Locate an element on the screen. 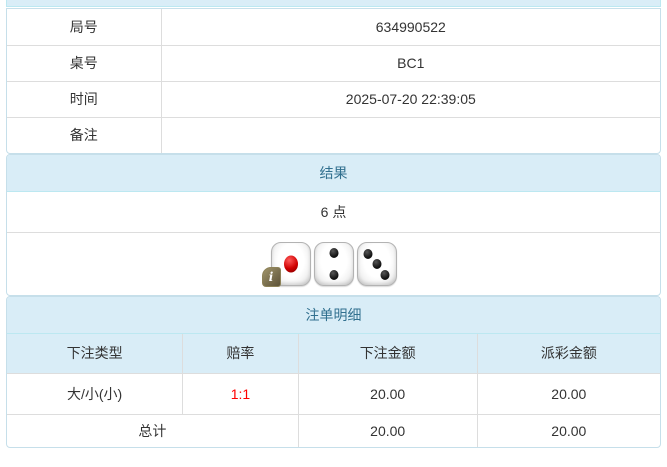 Image resolution: width=667 pixels, height=467 pixels. table-row: 时间 2025-07-20 22:39:05 is located at coordinates (333, 98).